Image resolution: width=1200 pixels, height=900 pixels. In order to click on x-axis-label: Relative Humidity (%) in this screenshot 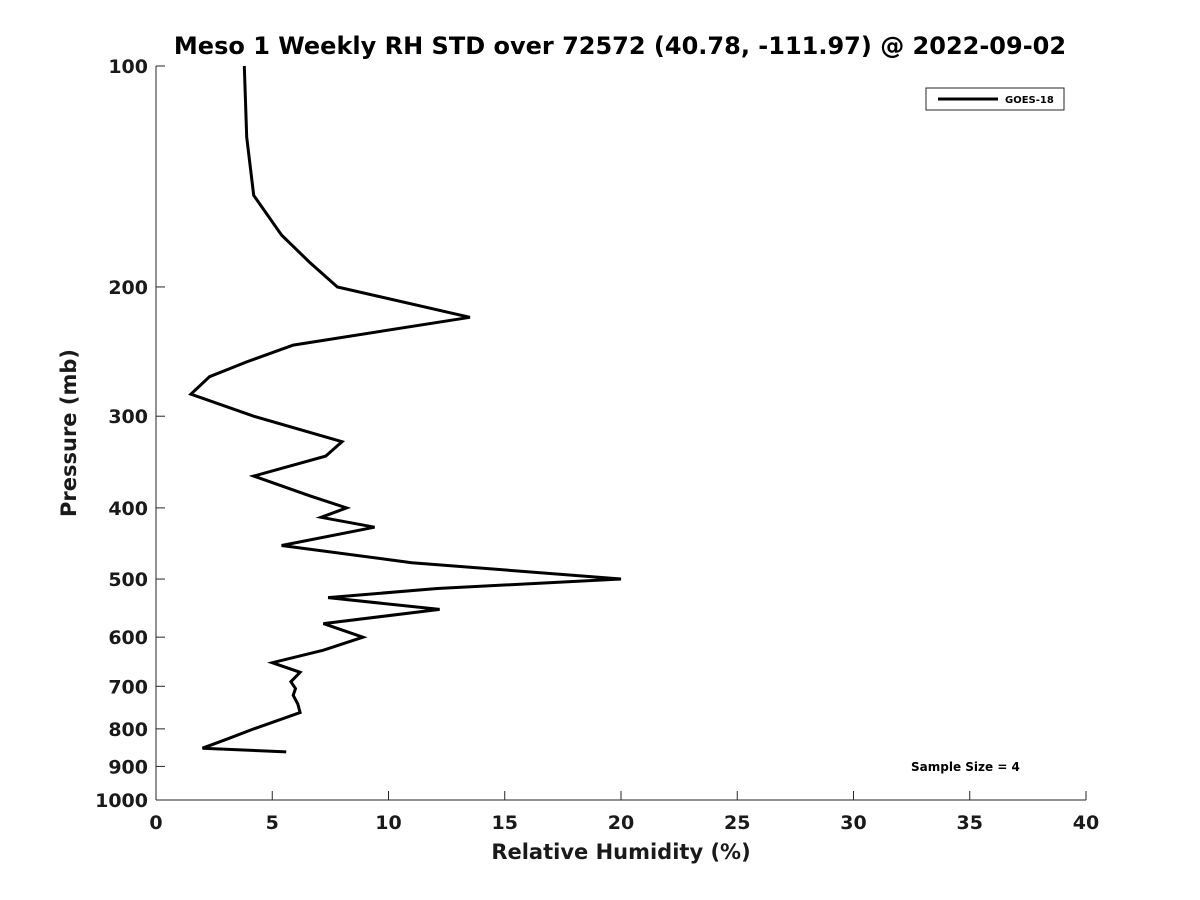, I will do `click(620, 852)`.